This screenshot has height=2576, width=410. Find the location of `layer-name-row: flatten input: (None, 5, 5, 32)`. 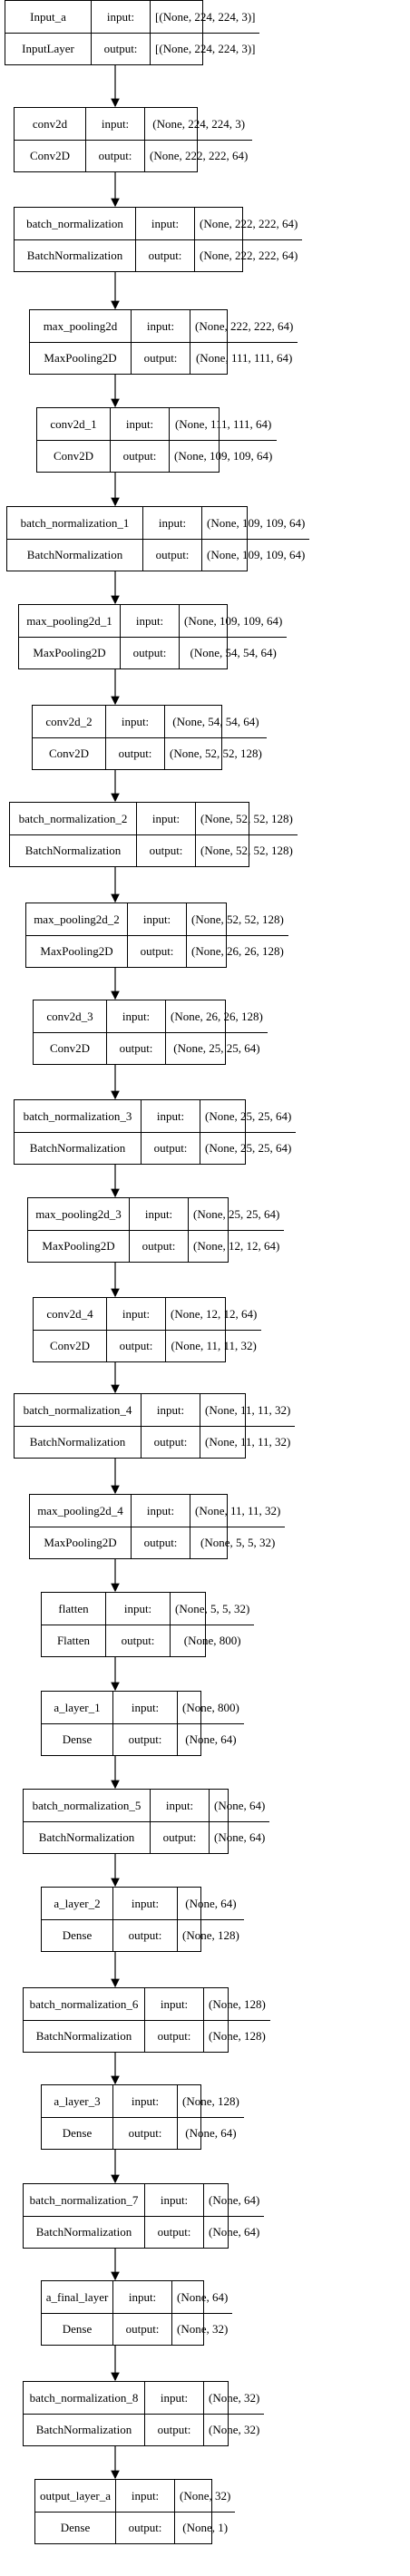

layer-name-row: flatten input: (None, 5, 5, 32) is located at coordinates (148, 1609).